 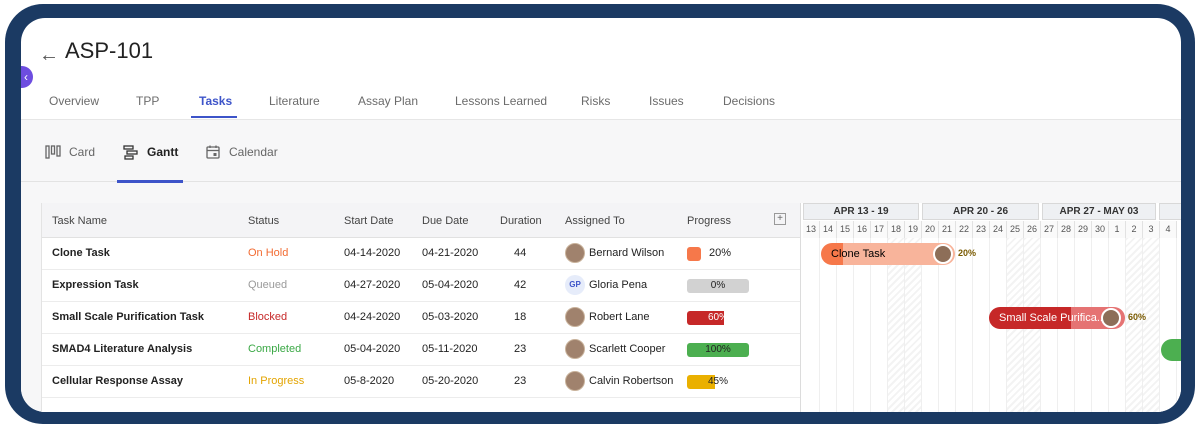 I want to click on tab-lessons-learned: Lessons Learned, so click(x=501, y=101).